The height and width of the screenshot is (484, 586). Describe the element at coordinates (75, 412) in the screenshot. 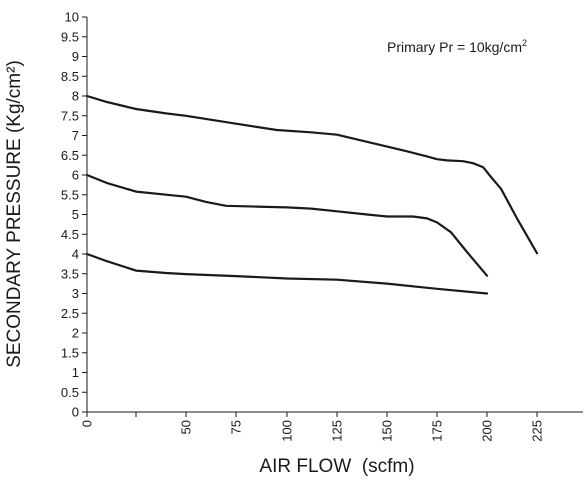

I see `y-tick-label: 0` at that location.